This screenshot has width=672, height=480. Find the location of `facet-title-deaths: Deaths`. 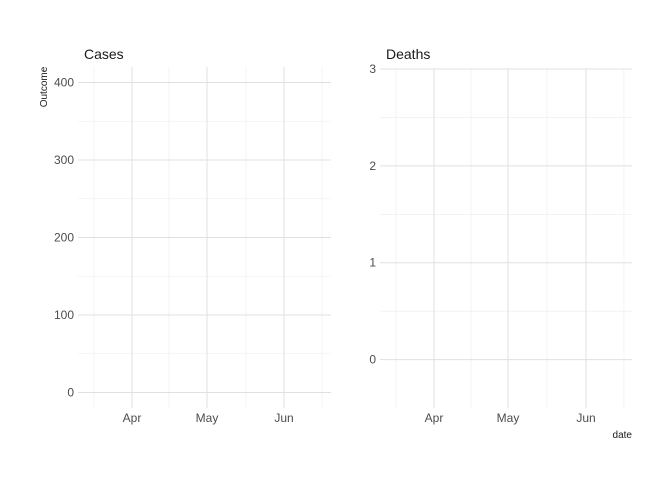

facet-title-deaths: Deaths is located at coordinates (408, 54).